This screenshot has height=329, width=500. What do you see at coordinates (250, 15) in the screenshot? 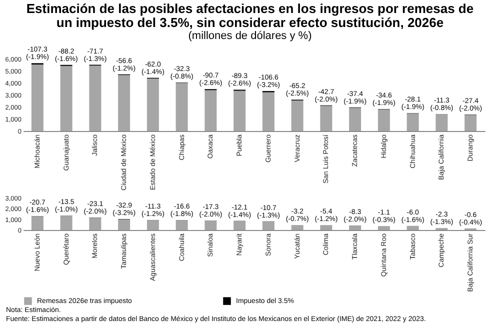
I see `chart-title: Estimación de las posibles afectaciones en los ingresos por remesas de un impuesto del 3.5%, sin considerar efecto sustitución, 2026e` at bounding box center [250, 15].